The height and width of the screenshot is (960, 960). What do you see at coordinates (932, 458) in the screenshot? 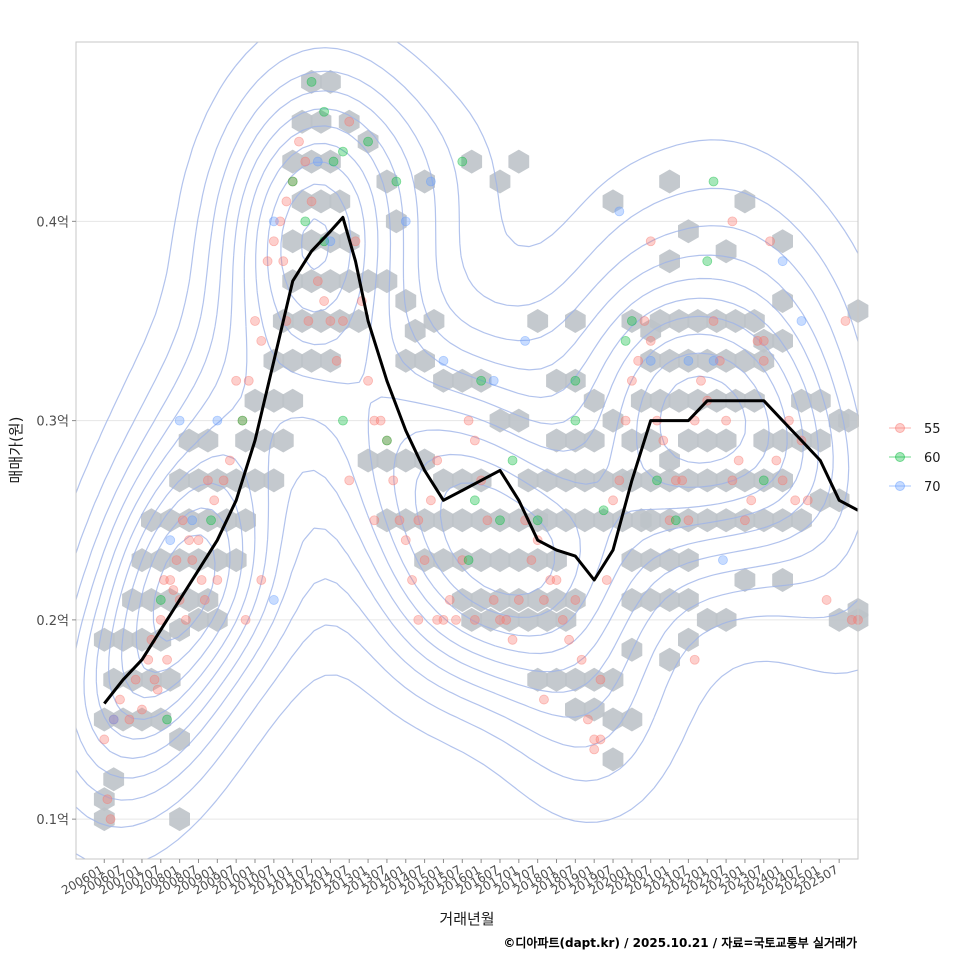
I see `legend-label-60: 60` at bounding box center [932, 458].